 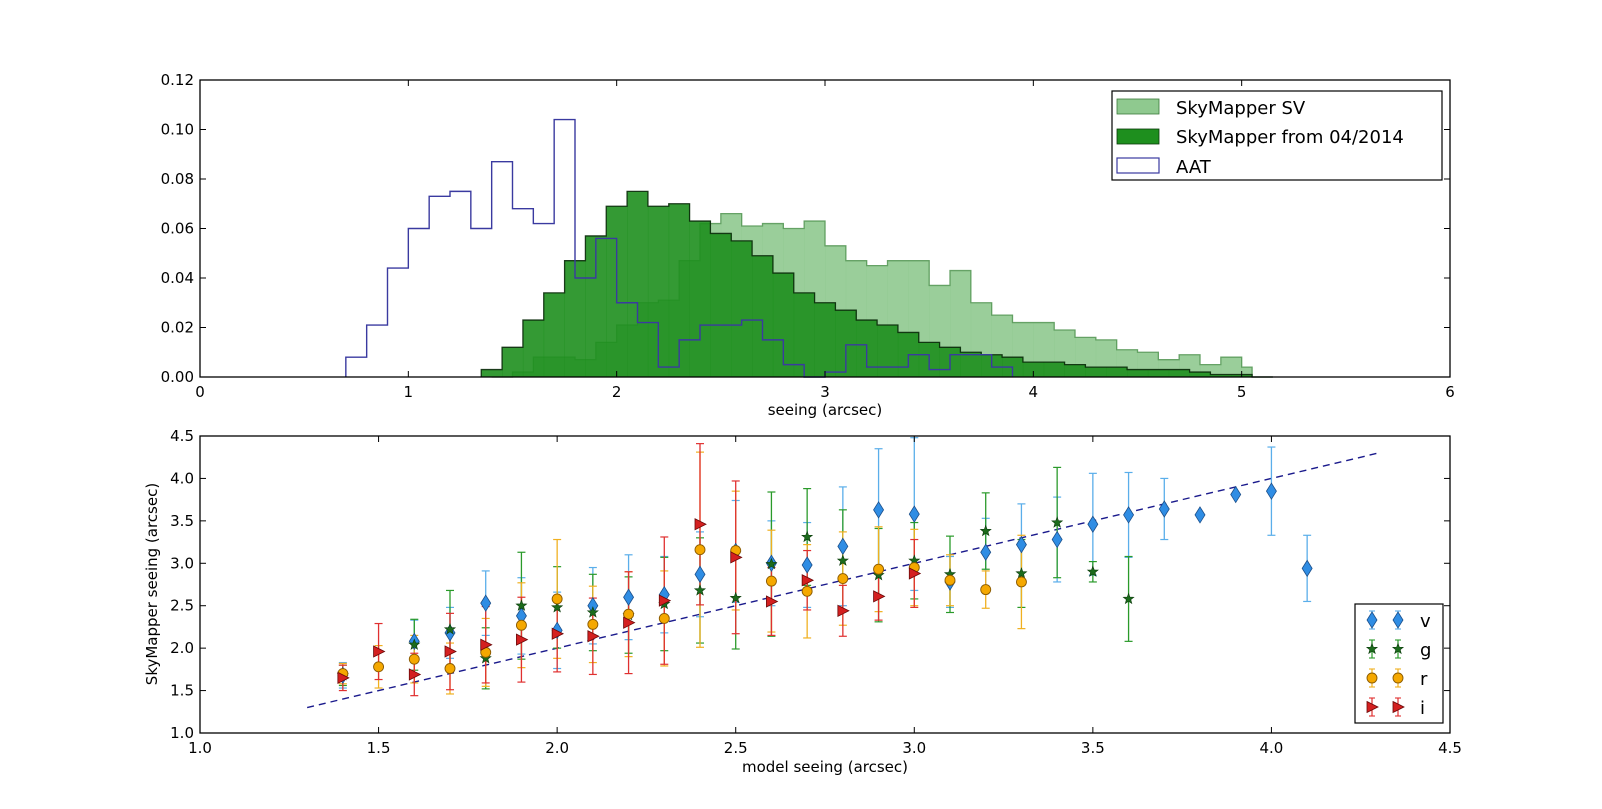 I want to click on y-tick-label: 0.00, so click(x=177, y=377).